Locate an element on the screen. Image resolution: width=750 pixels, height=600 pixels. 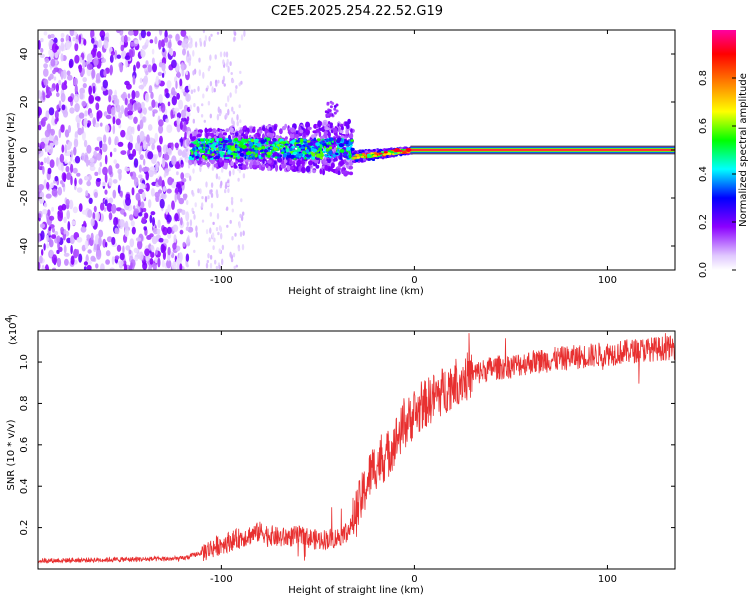
carrier-band is located at coordinates (542, 150).